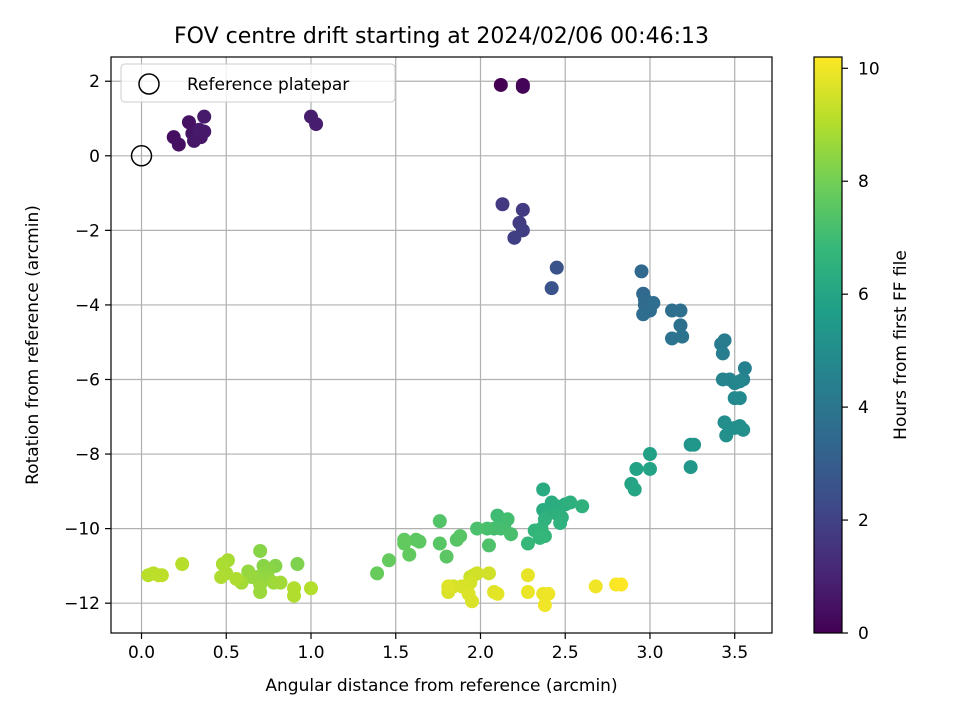 Image resolution: width=960 pixels, height=720 pixels. I want to click on x-tick-label: 2.0, so click(480, 653).